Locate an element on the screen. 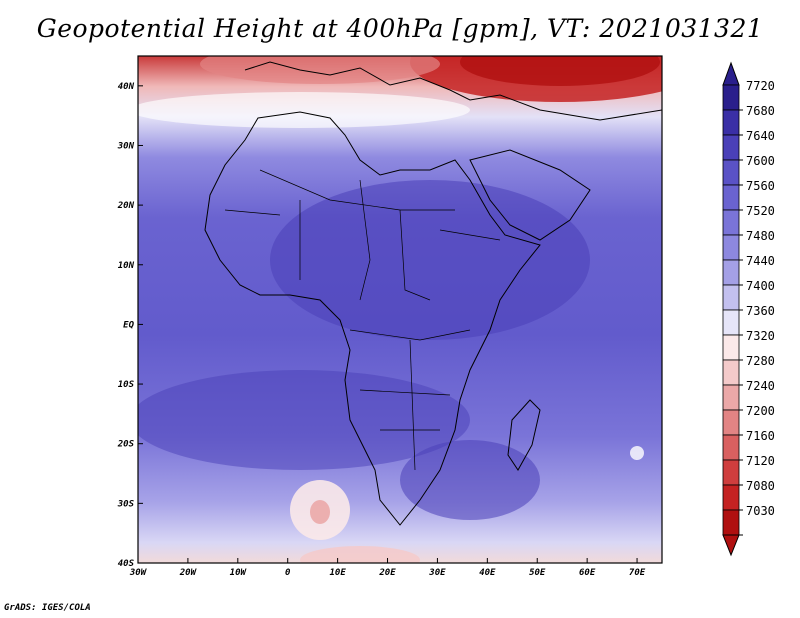  lat-tick-label: 10N is located at coordinates (126, 266).